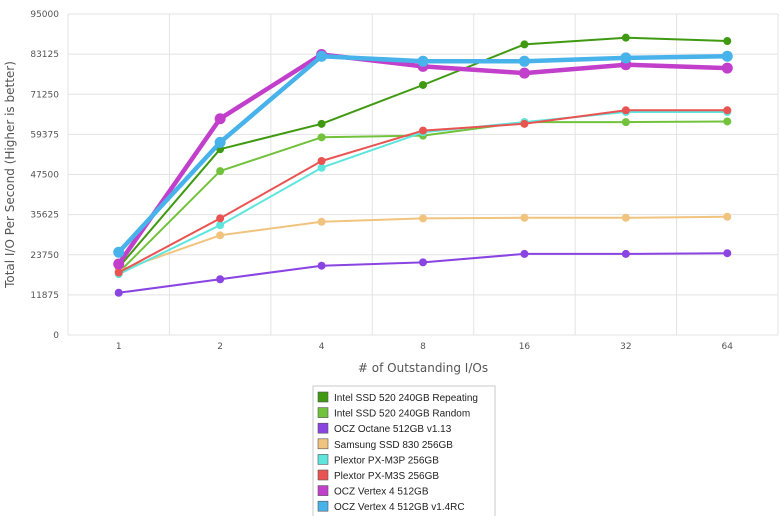  I want to click on y-tick-label: 0, so click(56, 336).